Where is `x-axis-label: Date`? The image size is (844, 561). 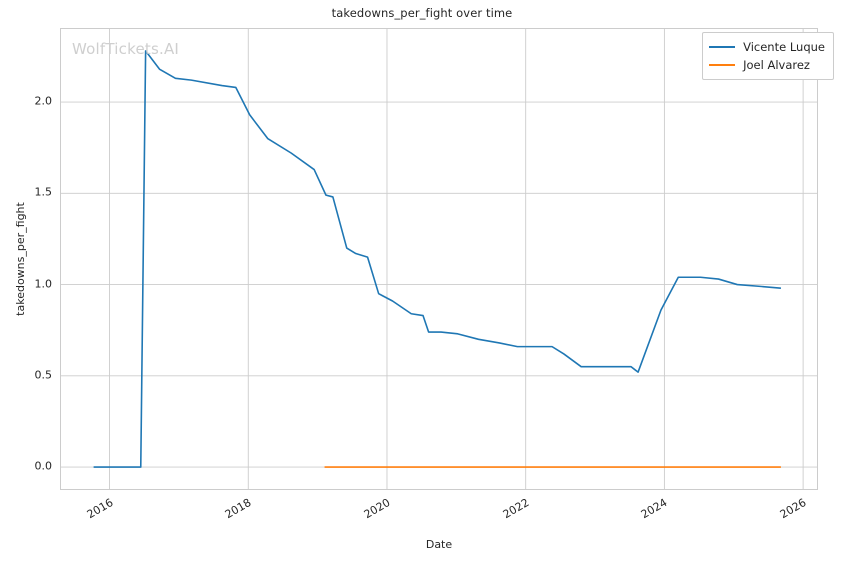 x-axis-label: Date is located at coordinates (439, 544).